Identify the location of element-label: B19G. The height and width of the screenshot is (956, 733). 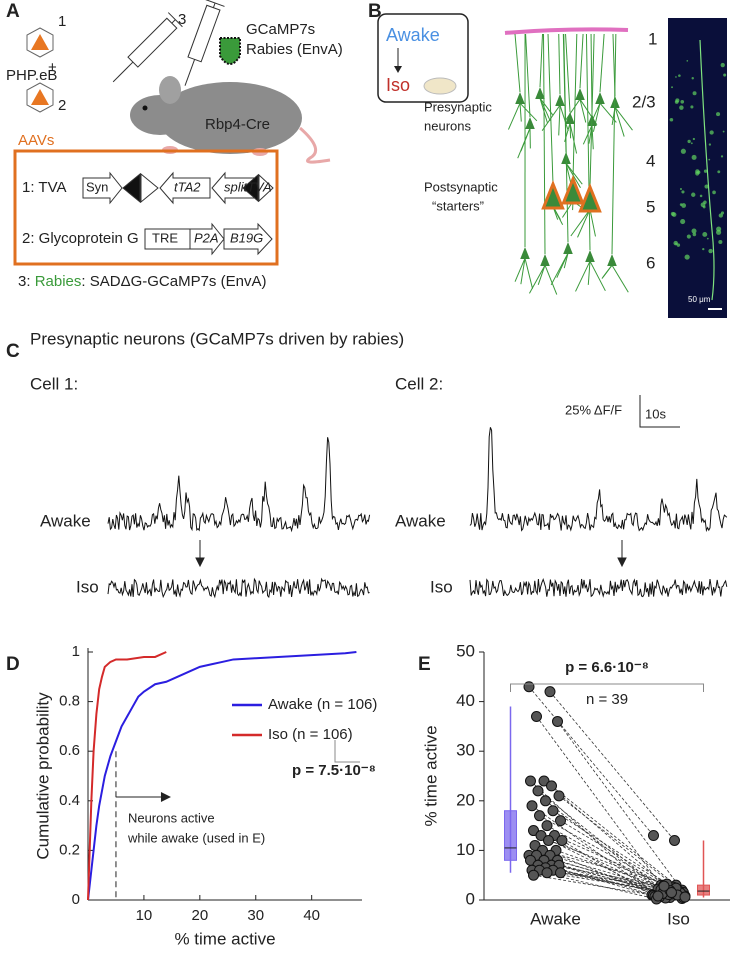
(246, 237).